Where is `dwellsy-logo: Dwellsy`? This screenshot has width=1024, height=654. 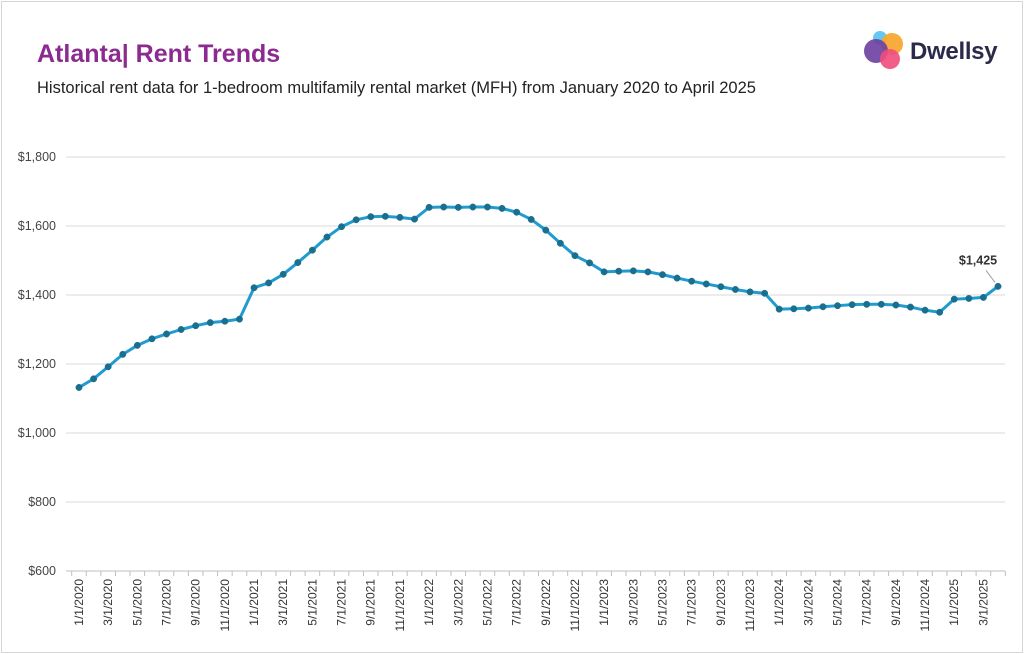 dwellsy-logo: Dwellsy is located at coordinates (937, 51).